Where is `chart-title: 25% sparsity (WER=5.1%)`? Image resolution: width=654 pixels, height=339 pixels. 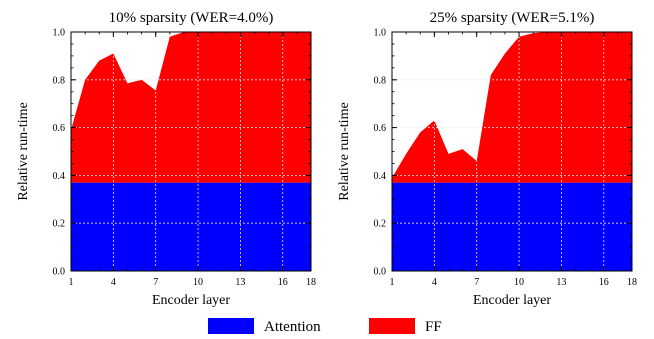 chart-title: 25% sparsity (WER=5.1%) is located at coordinates (512, 18).